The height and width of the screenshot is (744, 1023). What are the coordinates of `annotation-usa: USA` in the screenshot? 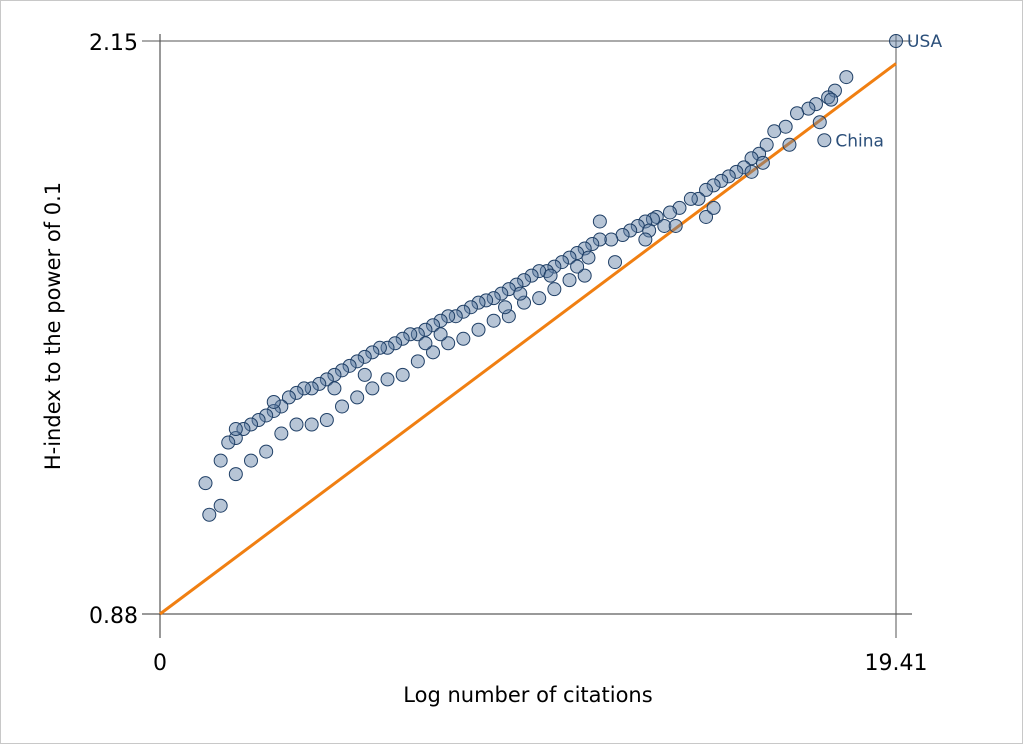 It's located at (925, 42).